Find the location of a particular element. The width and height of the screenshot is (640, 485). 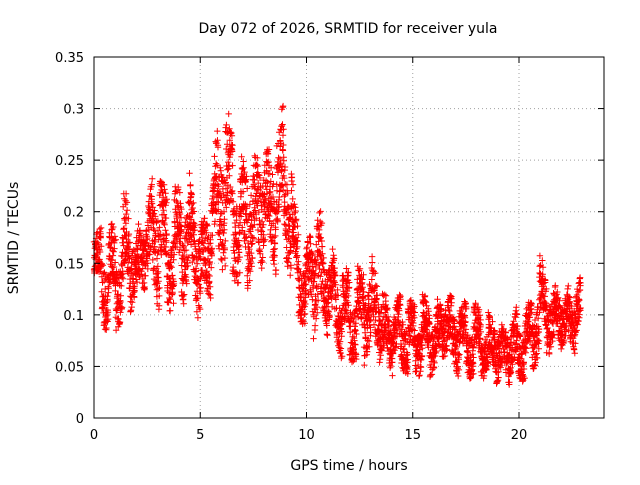

y-tick-label: 0.35 is located at coordinates (69, 58).